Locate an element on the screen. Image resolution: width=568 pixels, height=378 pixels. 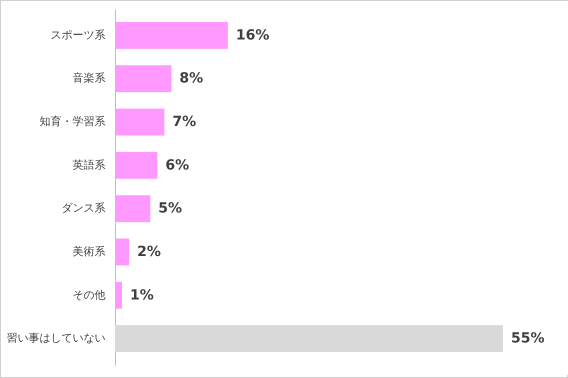
data-label: 16% is located at coordinates (253, 35).